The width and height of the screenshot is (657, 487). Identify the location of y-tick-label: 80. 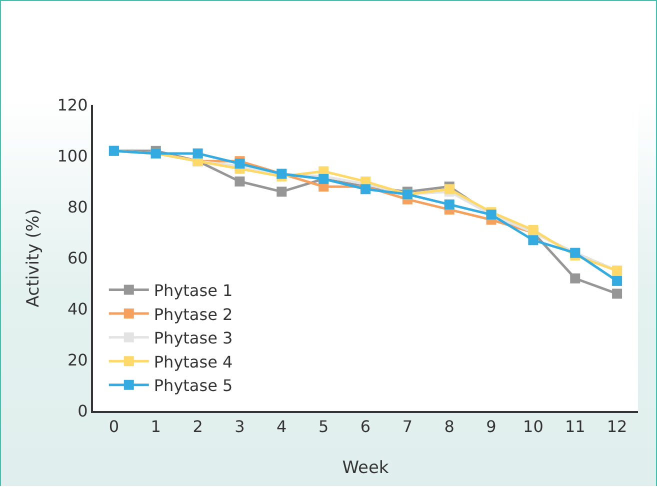
(77, 207).